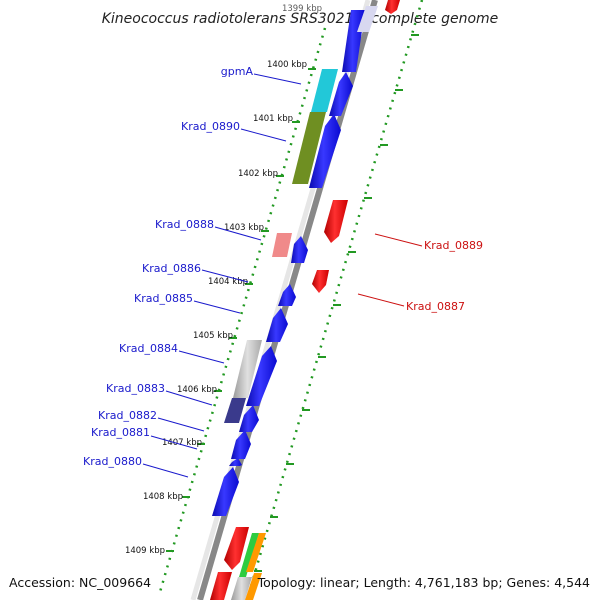  Describe the element at coordinates (235, 410) in the screenshot. I see `krad-0883-gene-block` at that location.